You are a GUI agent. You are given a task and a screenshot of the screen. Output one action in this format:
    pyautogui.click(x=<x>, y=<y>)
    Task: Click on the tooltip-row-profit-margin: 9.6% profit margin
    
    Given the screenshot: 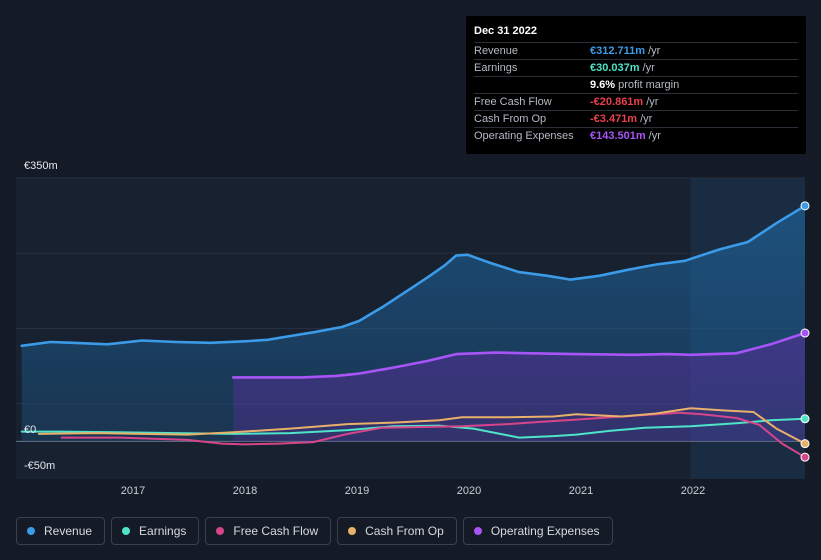 What is the action you would take?
    pyautogui.click(x=636, y=85)
    